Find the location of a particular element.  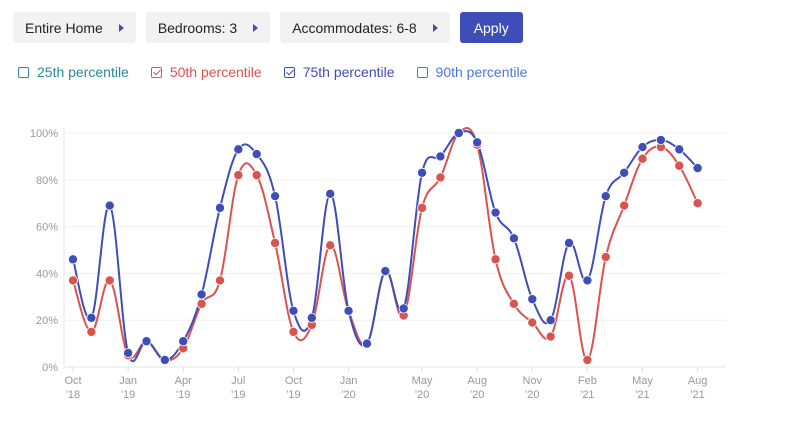

x-tick-month: Nov is located at coordinates (533, 381).